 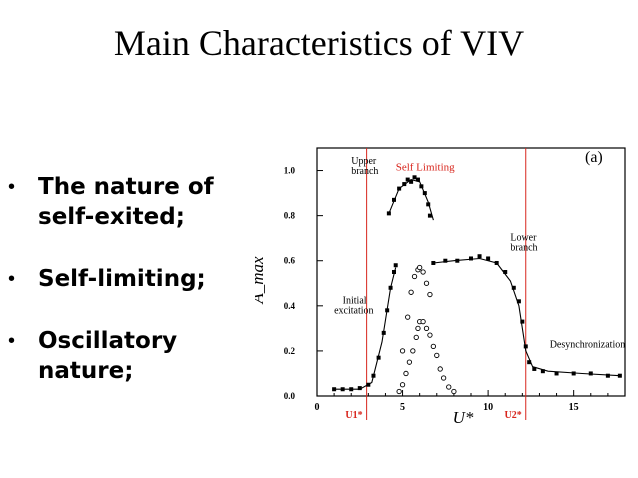 What do you see at coordinates (463, 417) in the screenshot?
I see `x-axis-label: U*` at bounding box center [463, 417].